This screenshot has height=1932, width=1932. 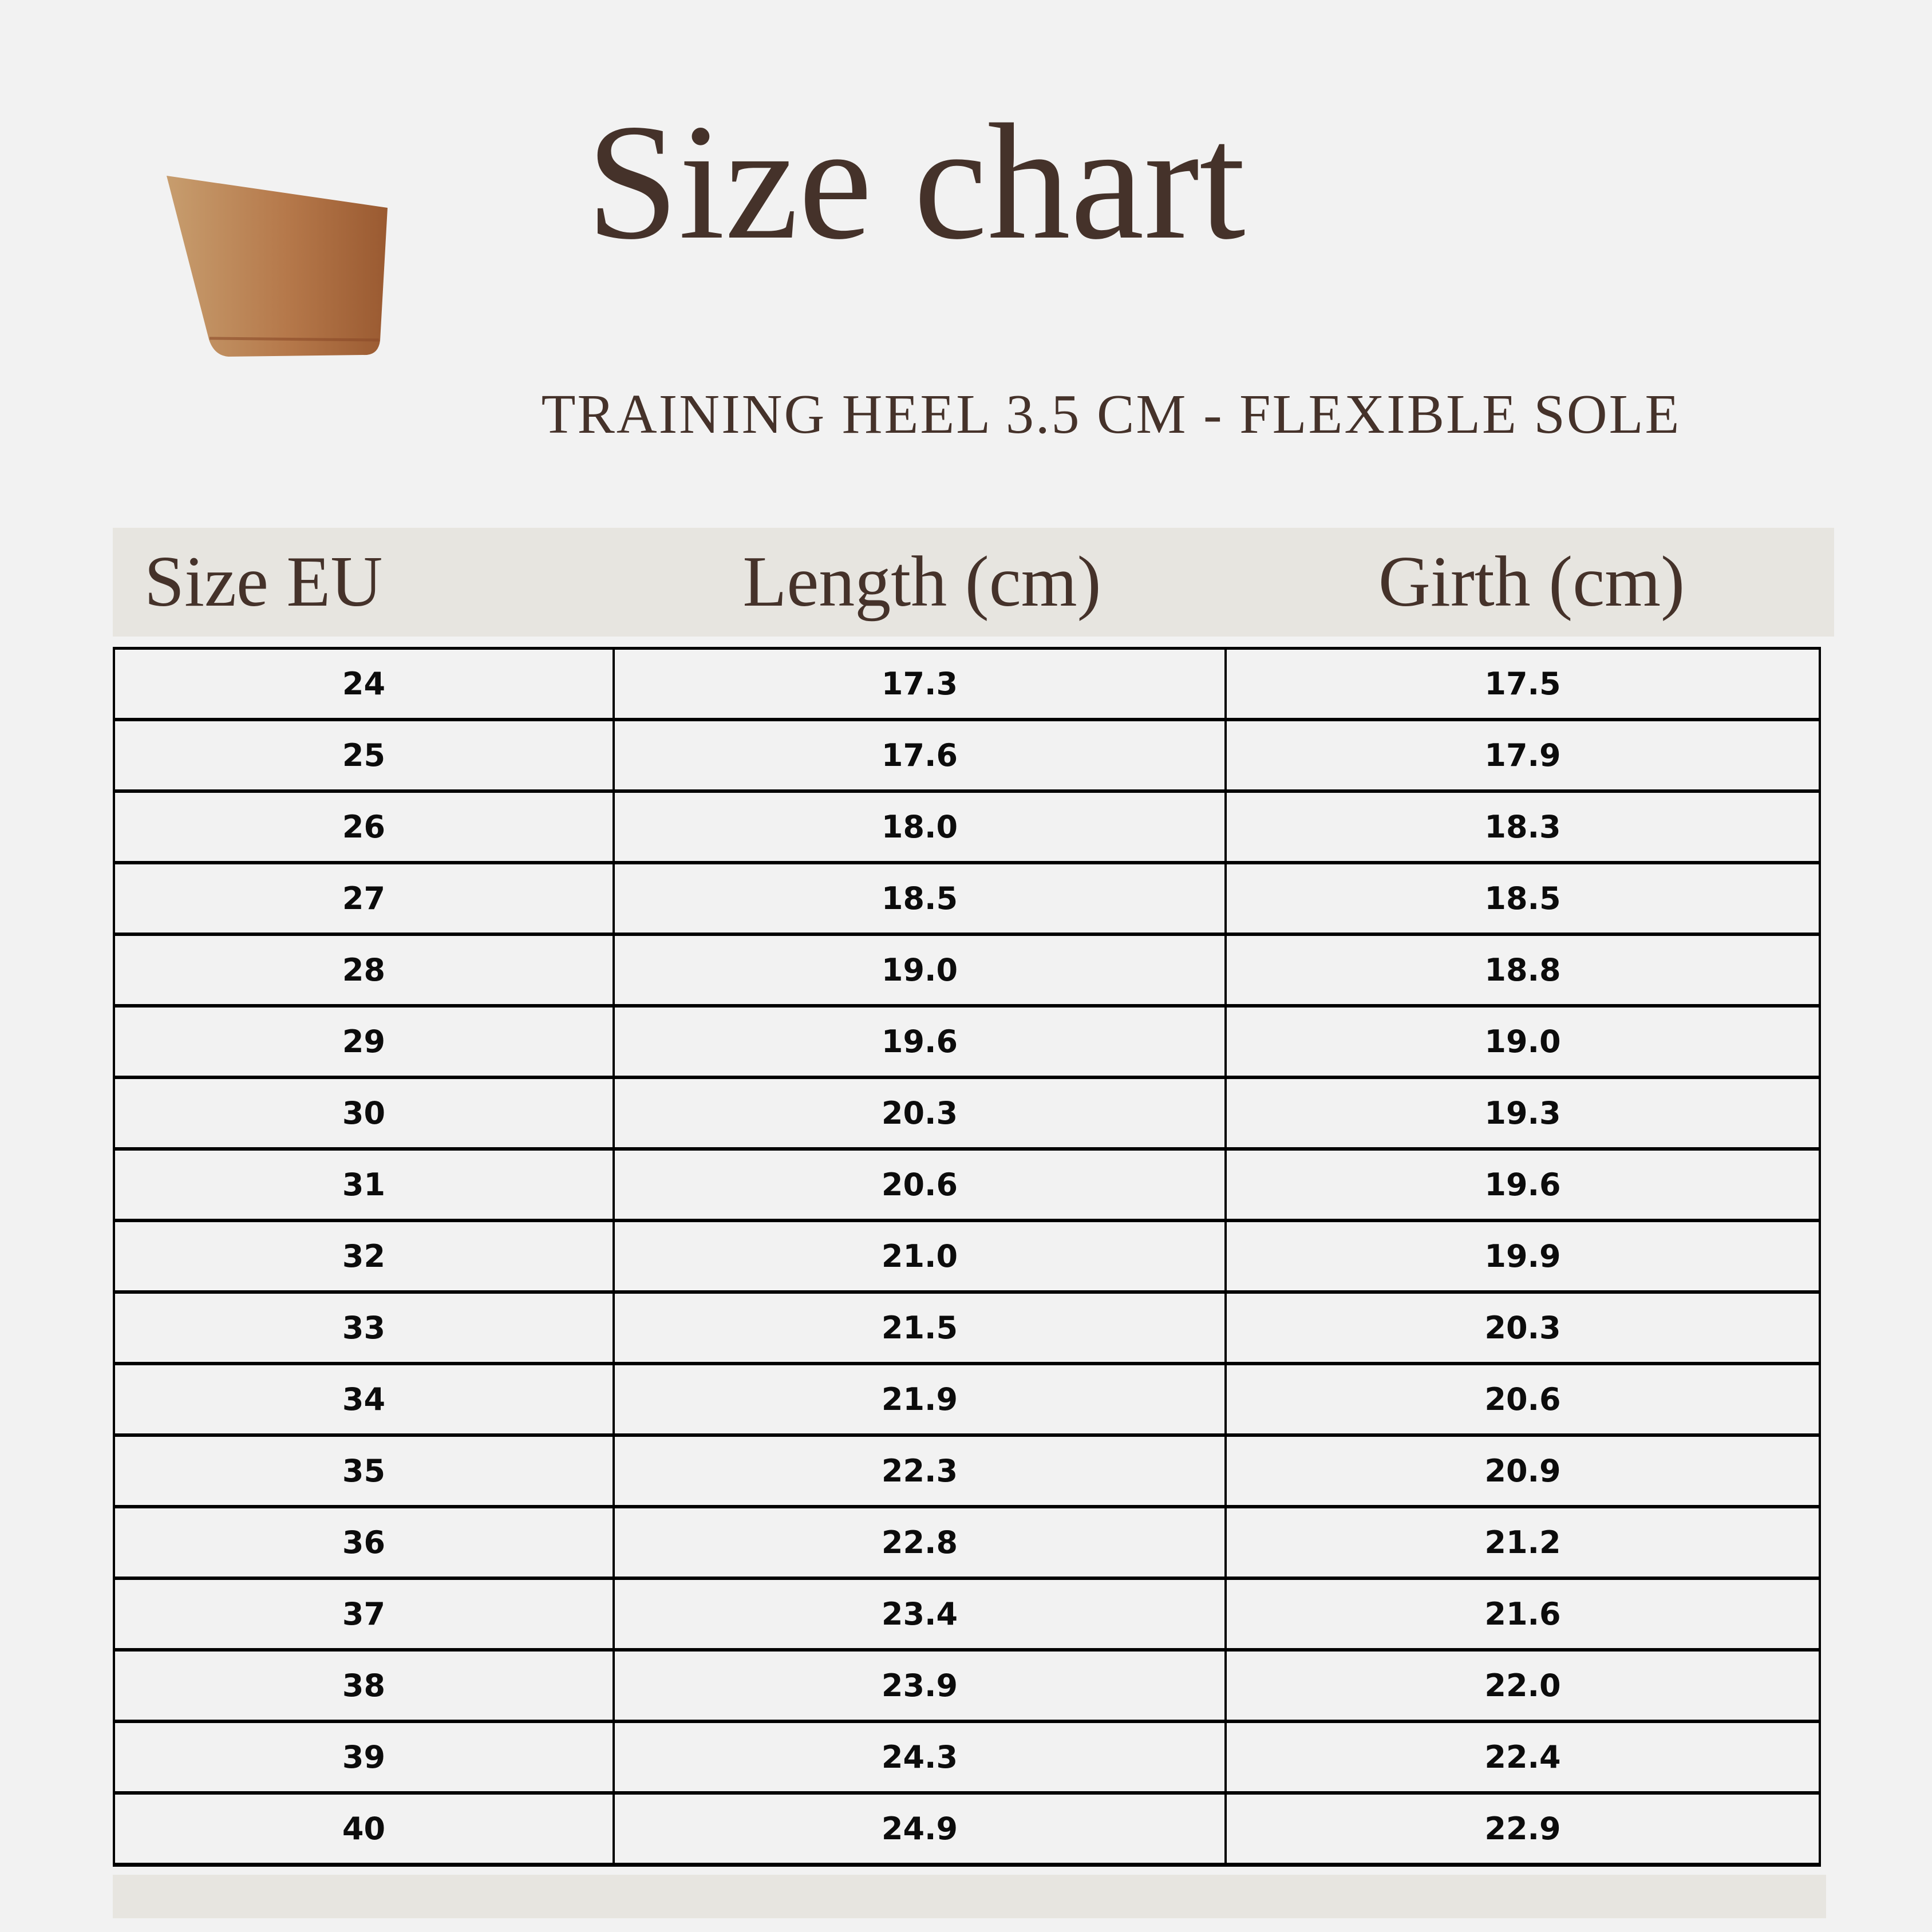 I want to click on table-cell: 20.9, so click(x=1523, y=1471).